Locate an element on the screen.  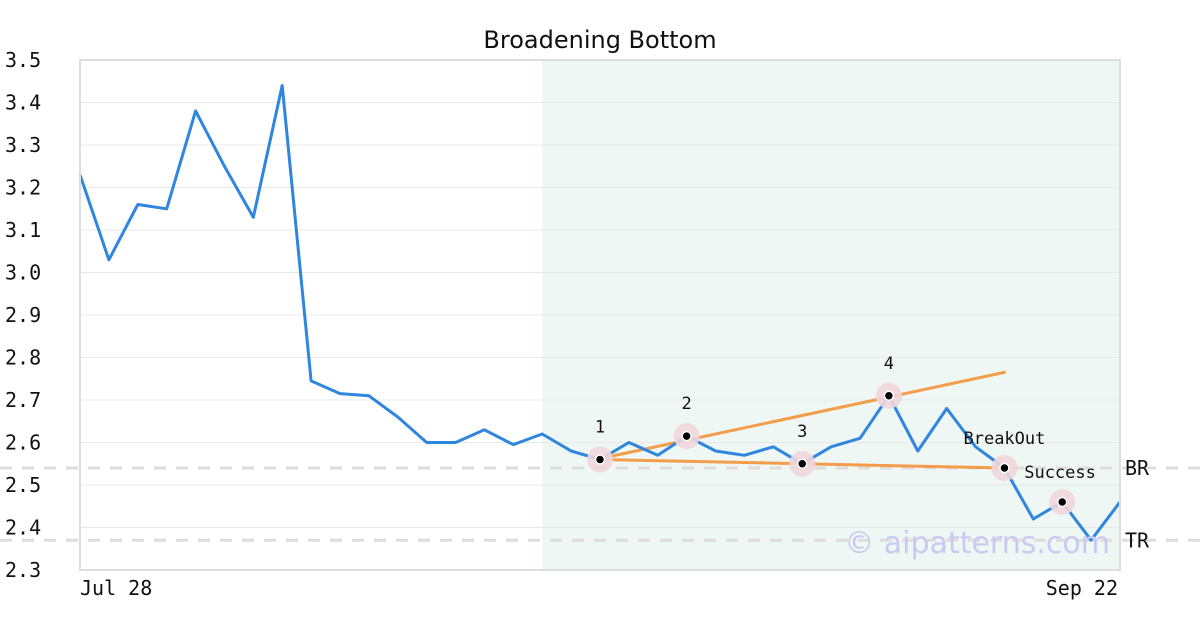
y-tick-label: 2.9 is located at coordinates (23, 315).